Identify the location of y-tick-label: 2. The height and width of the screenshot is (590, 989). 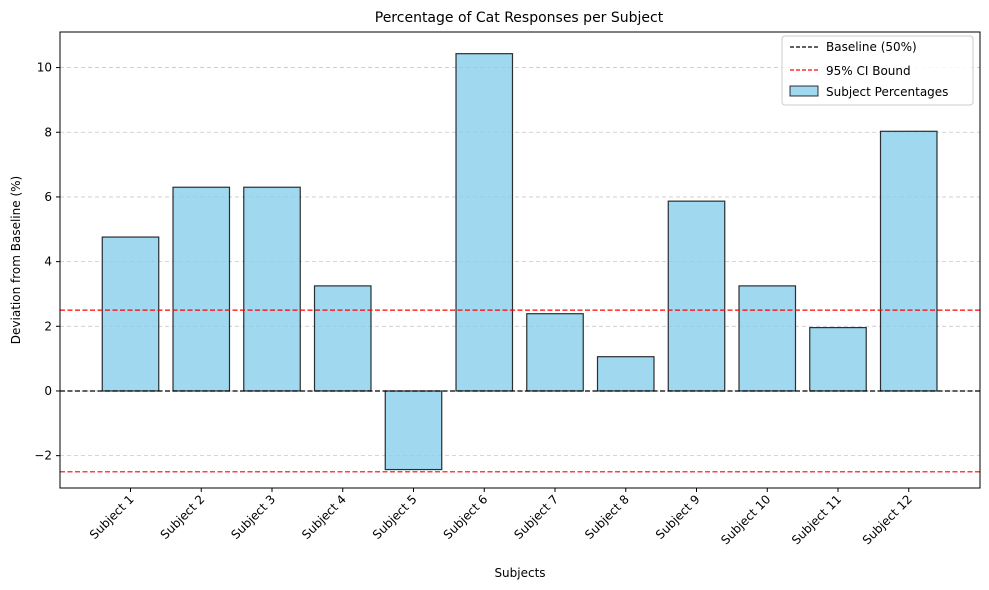
(48, 326).